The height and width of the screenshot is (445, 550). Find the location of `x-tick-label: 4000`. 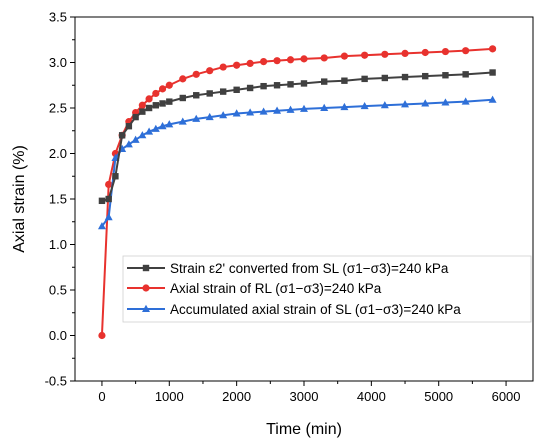

x-tick-label: 4000 is located at coordinates (371, 396).